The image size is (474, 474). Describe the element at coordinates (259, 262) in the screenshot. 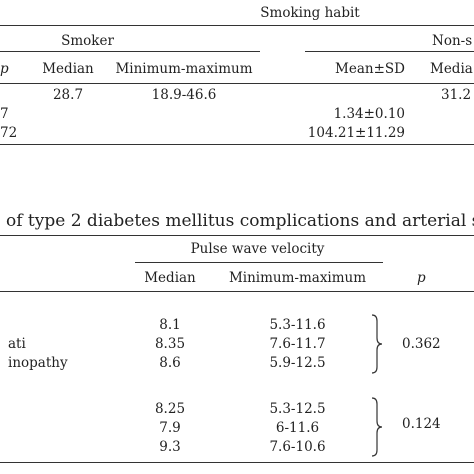

I see `pwv-rule` at that location.